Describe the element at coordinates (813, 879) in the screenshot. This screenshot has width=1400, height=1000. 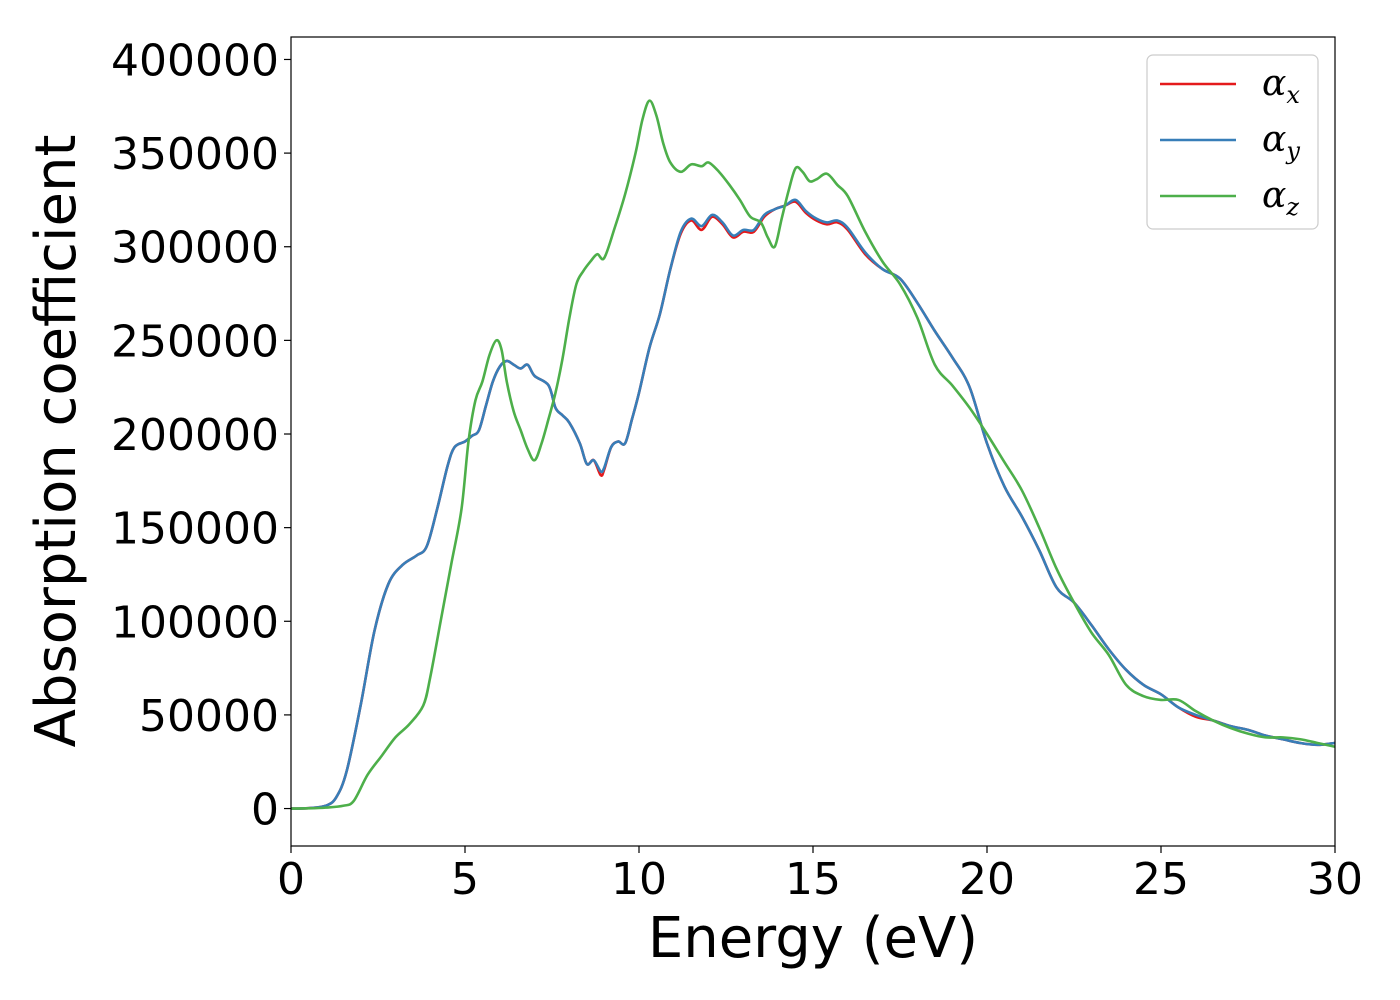
I see `x-tick-label: 15` at that location.